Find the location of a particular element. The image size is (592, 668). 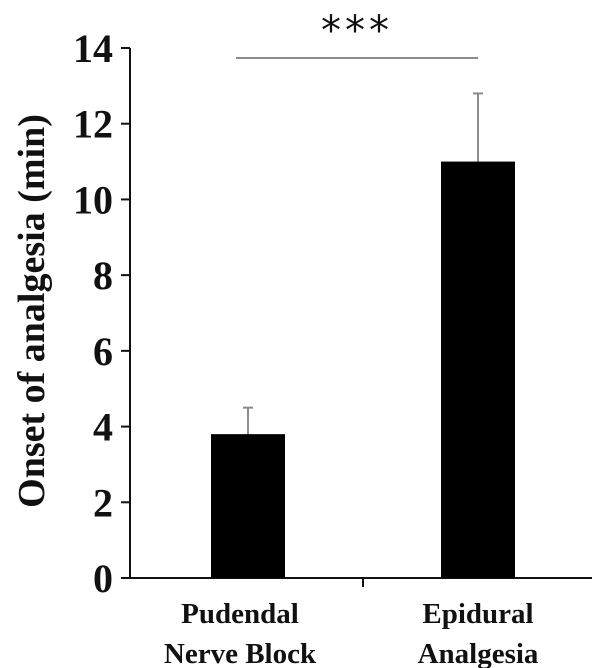

x-category-label: Nerve Block is located at coordinates (240, 653).